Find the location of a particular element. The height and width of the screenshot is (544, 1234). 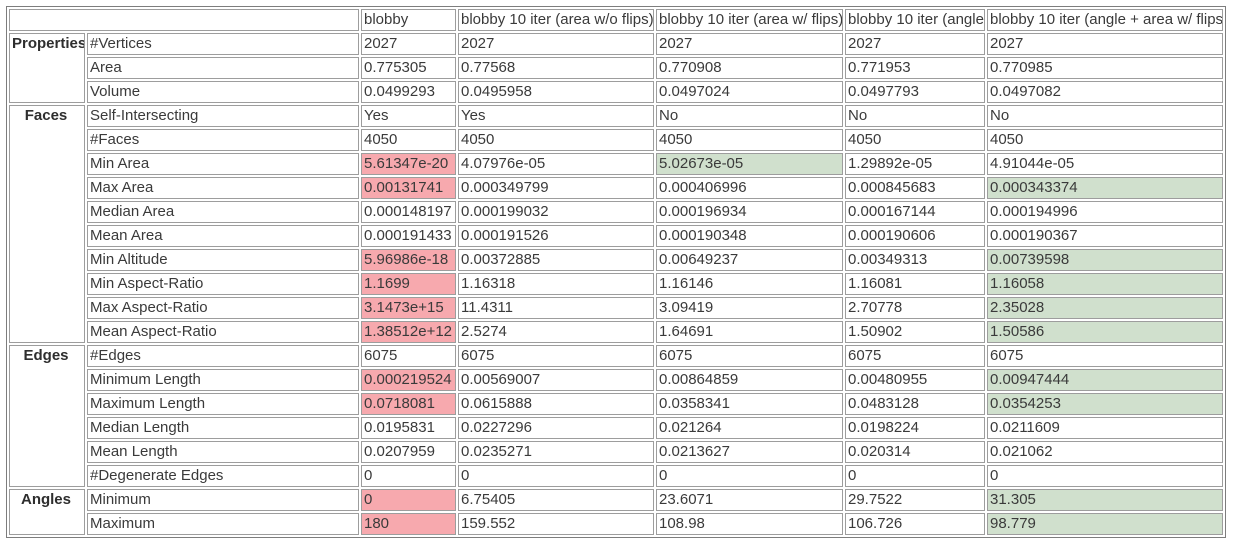

cell-value: 0.00864859 is located at coordinates (749, 380).